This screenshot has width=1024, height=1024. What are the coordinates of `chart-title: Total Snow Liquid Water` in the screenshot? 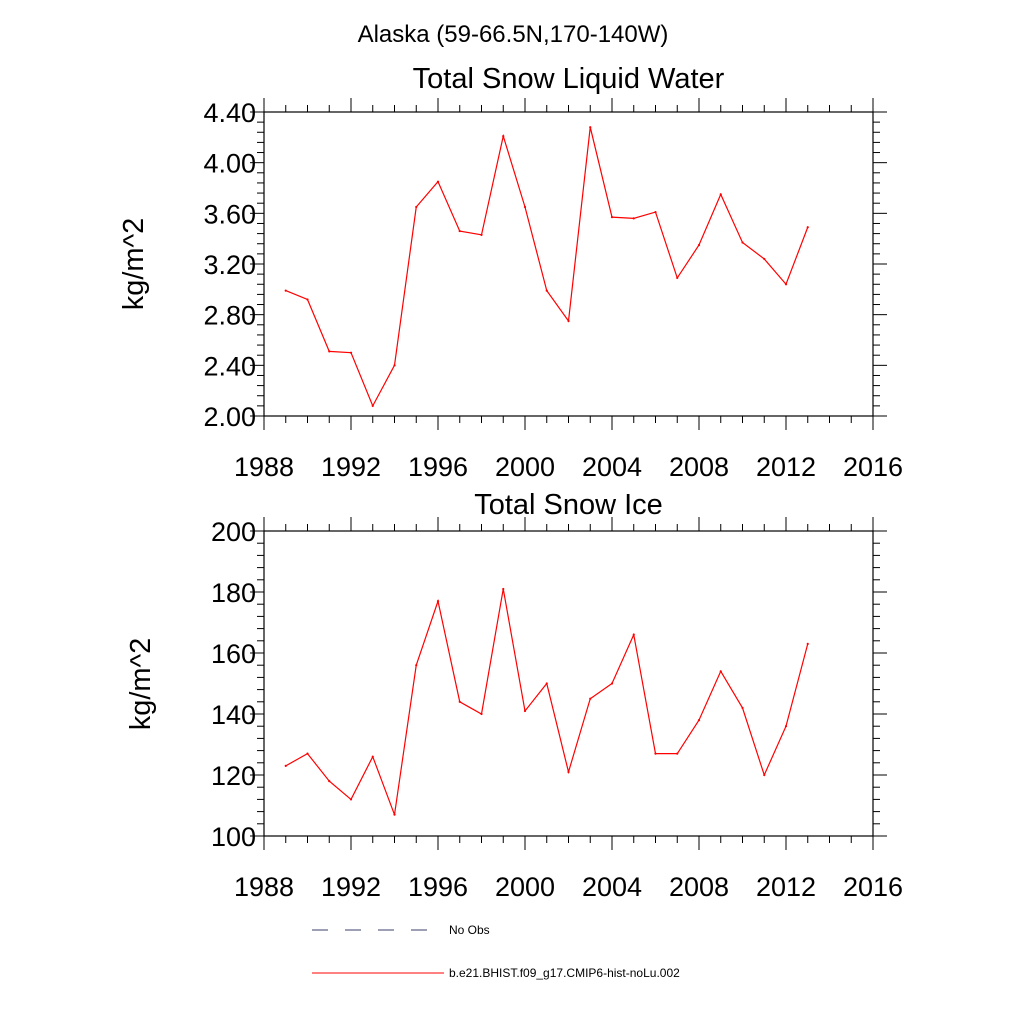 It's located at (569, 79).